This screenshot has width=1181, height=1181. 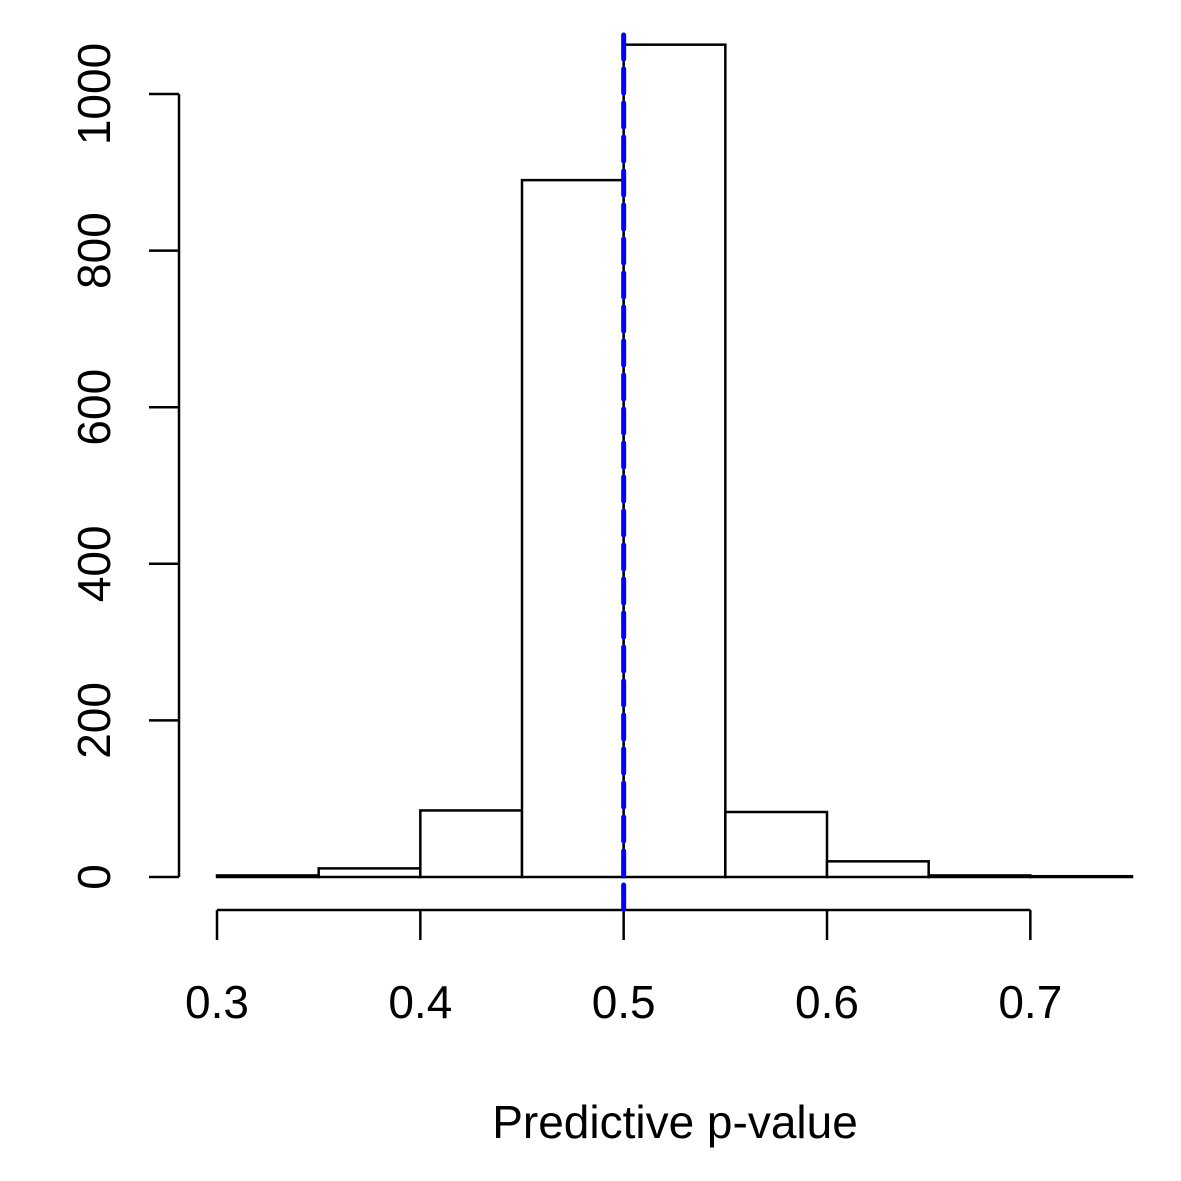 What do you see at coordinates (94, 877) in the screenshot?
I see `y-tick-label-0: 0` at bounding box center [94, 877].